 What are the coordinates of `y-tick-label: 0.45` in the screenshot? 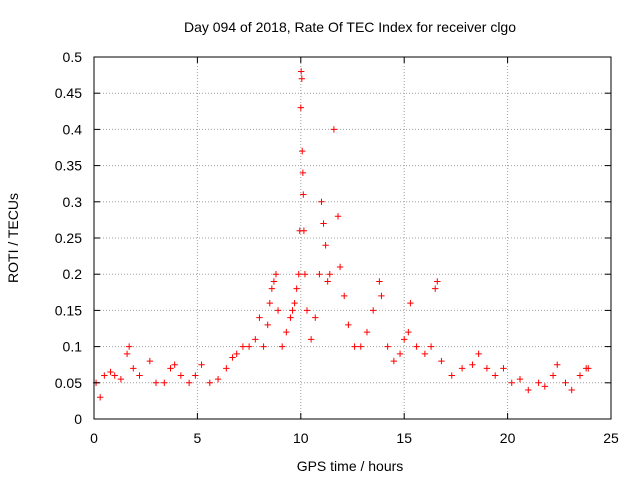 It's located at (68, 93).